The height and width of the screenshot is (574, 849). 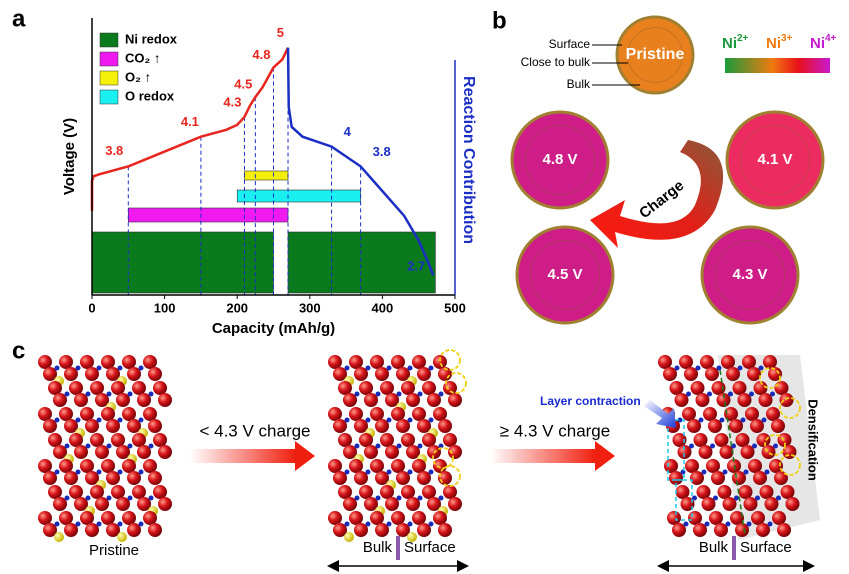 I want to click on particle, so click(x=655, y=55).